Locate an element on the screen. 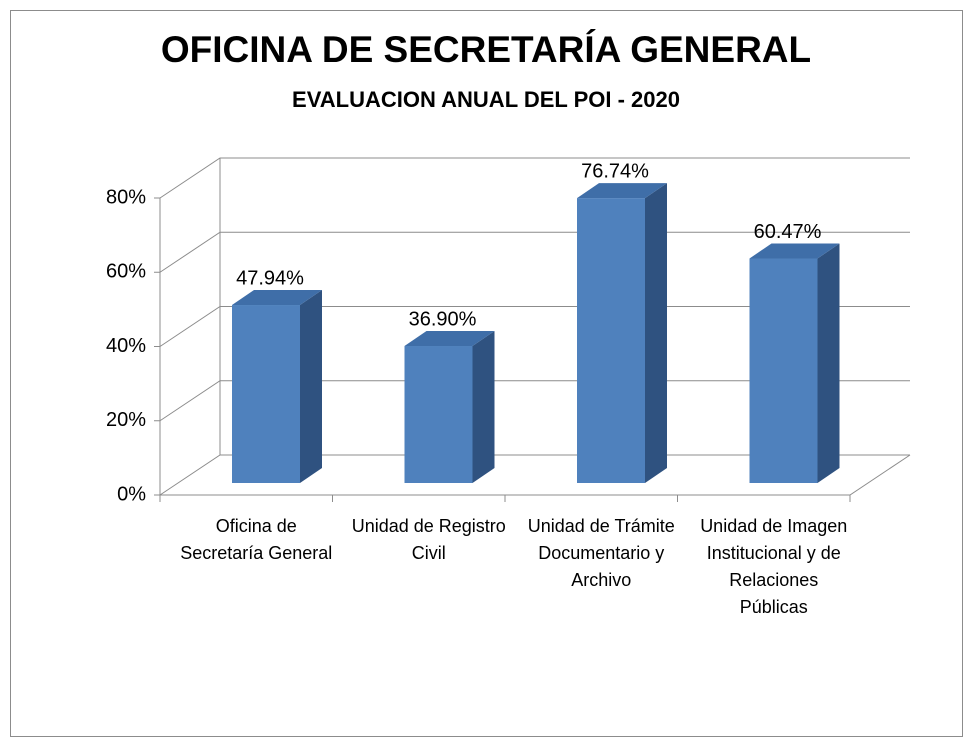 The image size is (973, 747). y-tick-label: 20% is located at coordinates (126, 420).